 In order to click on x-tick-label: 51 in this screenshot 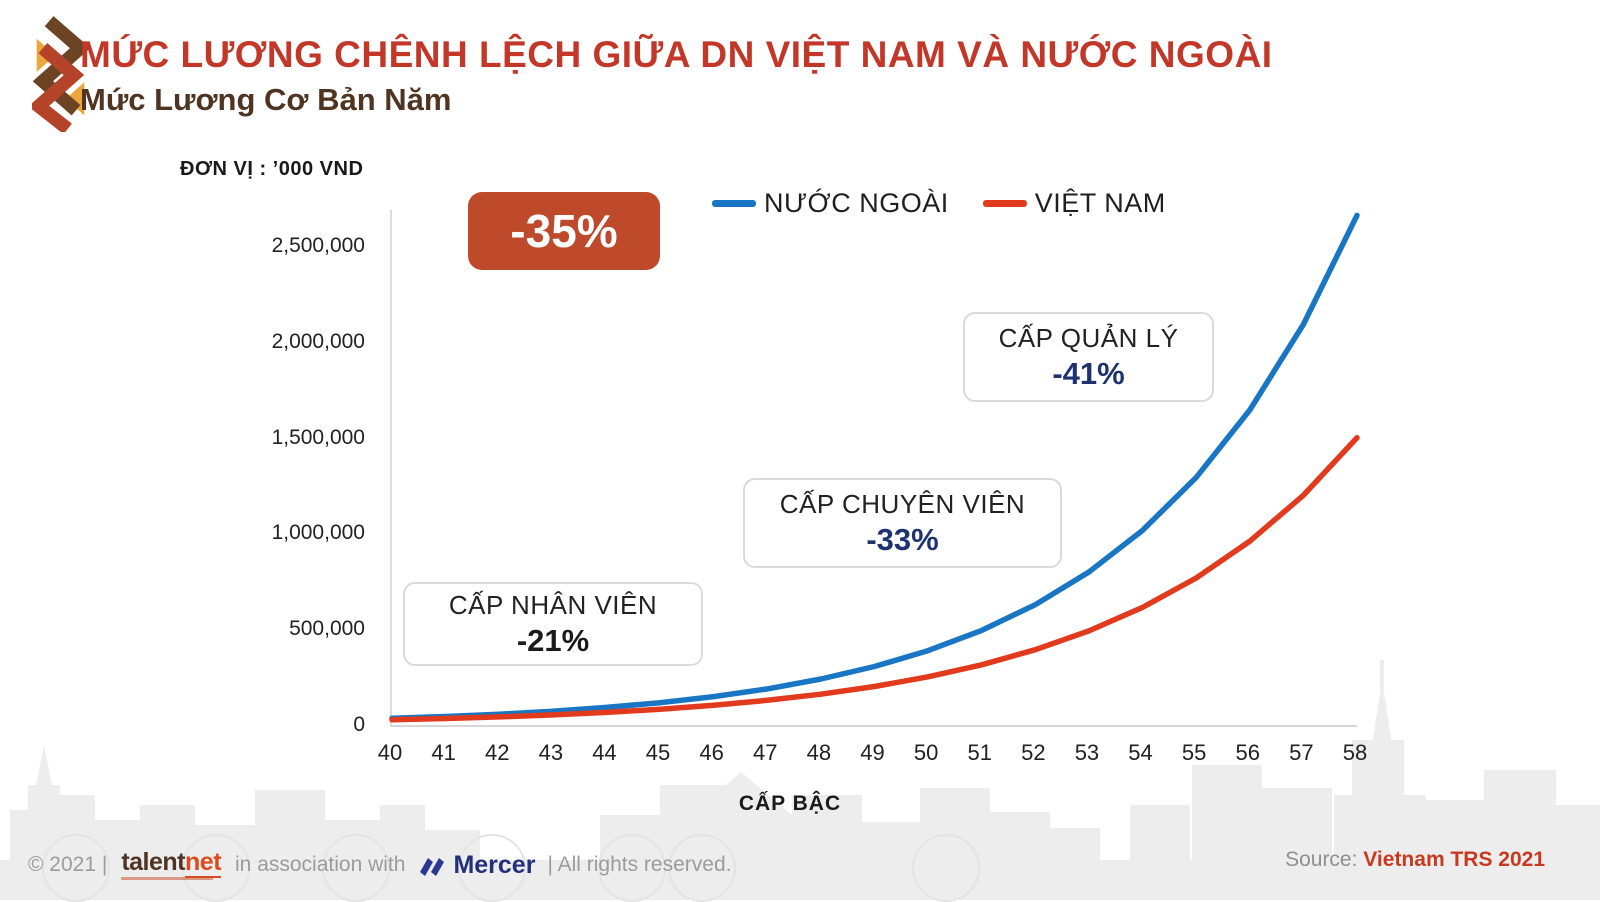, I will do `click(979, 752)`.